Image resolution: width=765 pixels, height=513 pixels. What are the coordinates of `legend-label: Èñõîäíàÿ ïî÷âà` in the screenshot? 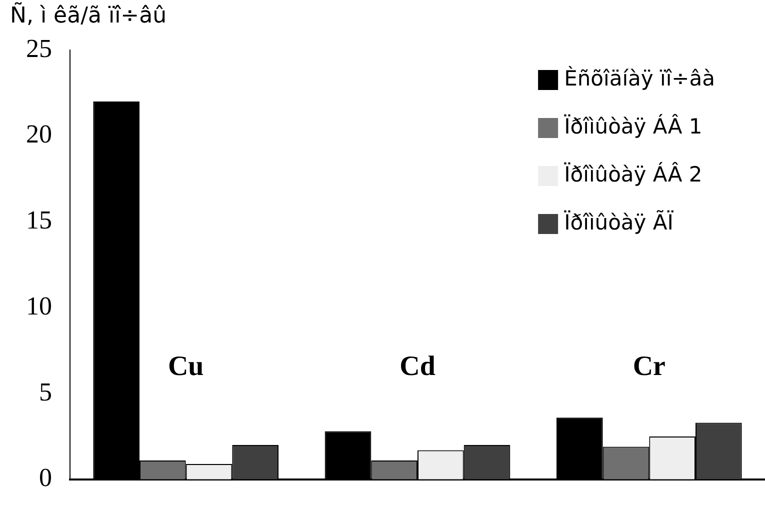 It's located at (639, 77).